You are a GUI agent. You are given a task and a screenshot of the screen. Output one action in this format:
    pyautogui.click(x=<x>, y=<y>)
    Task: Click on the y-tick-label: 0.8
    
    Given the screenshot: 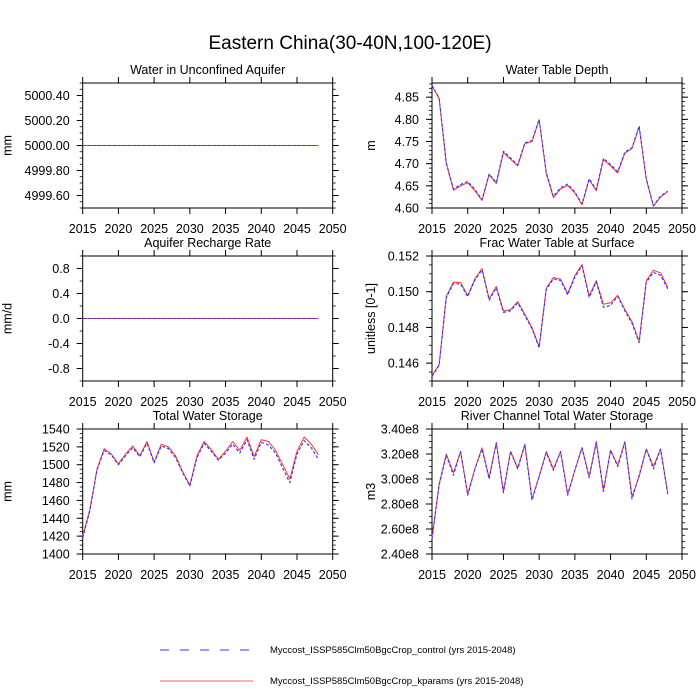 What is the action you would take?
    pyautogui.click(x=60, y=269)
    